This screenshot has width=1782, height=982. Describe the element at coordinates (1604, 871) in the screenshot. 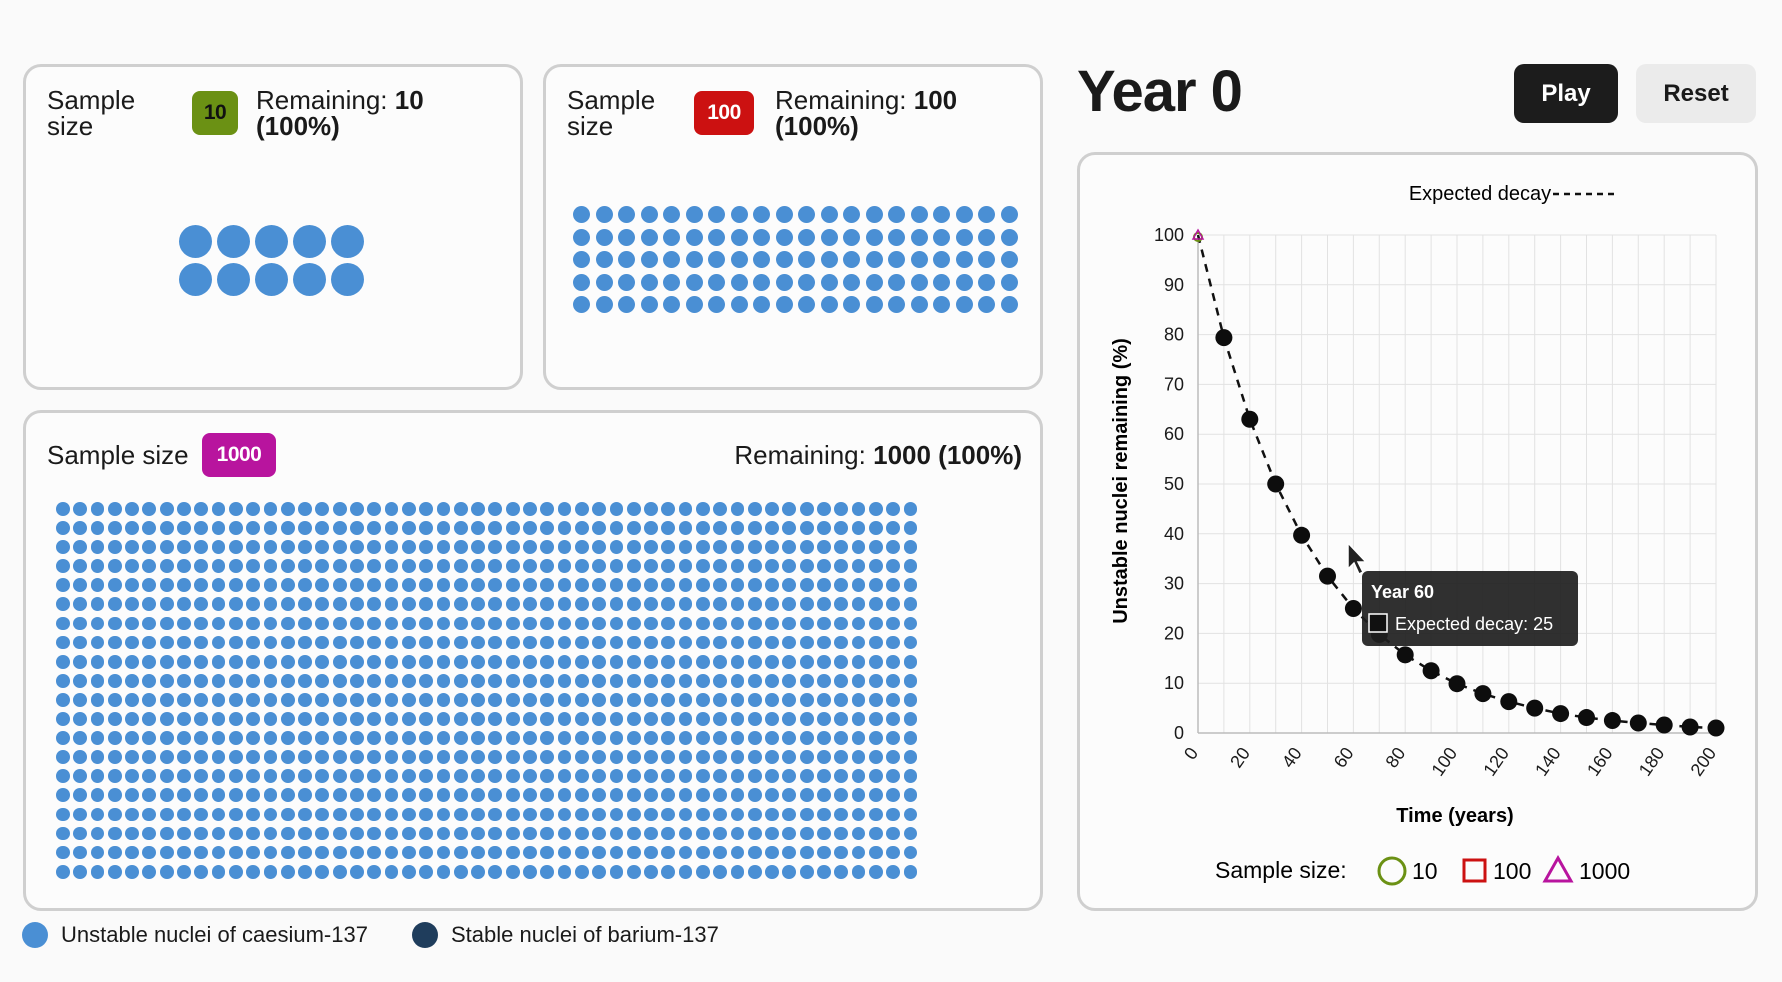

I see `legend-item-1000: 1000` at that location.